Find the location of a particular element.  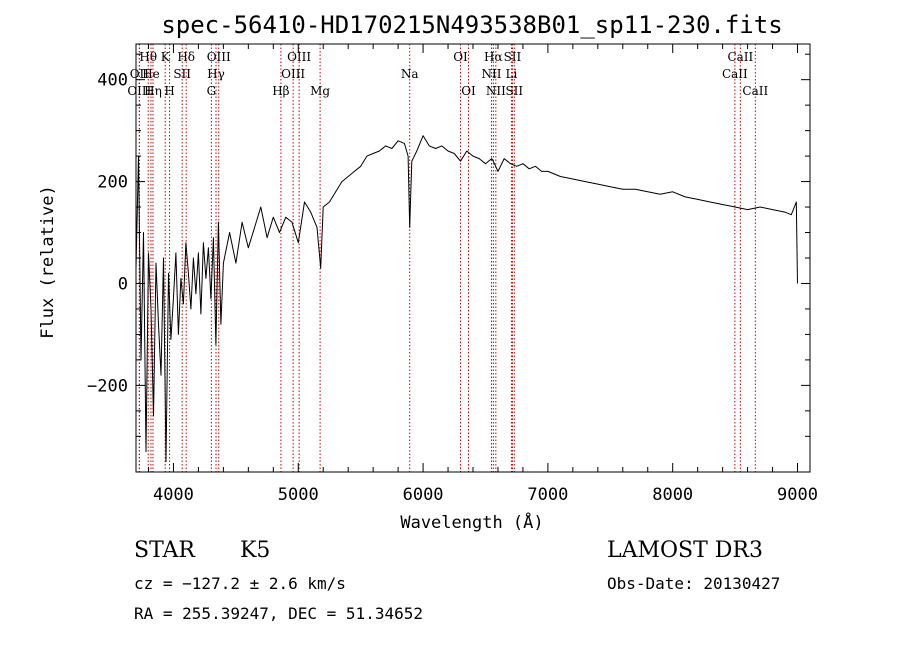

line-label: Li is located at coordinates (512, 74).